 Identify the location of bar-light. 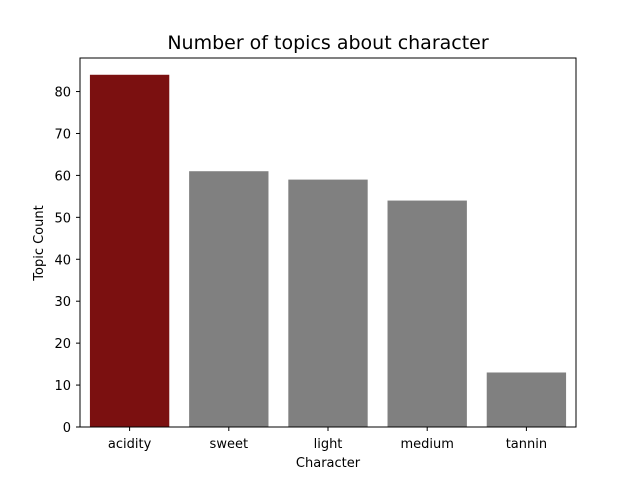
(328, 303).